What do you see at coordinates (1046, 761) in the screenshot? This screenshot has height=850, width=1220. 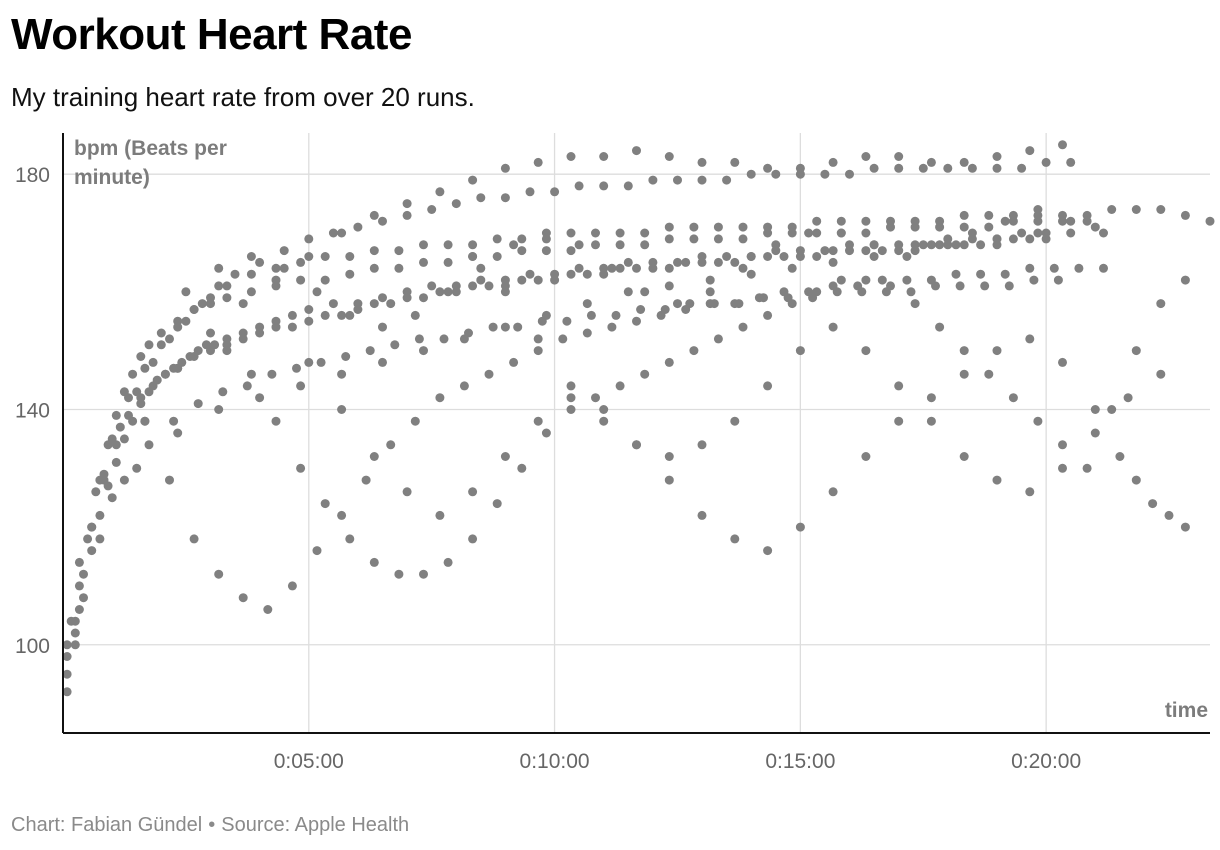 I see `x-tick-label: 0:20:00` at bounding box center [1046, 761].